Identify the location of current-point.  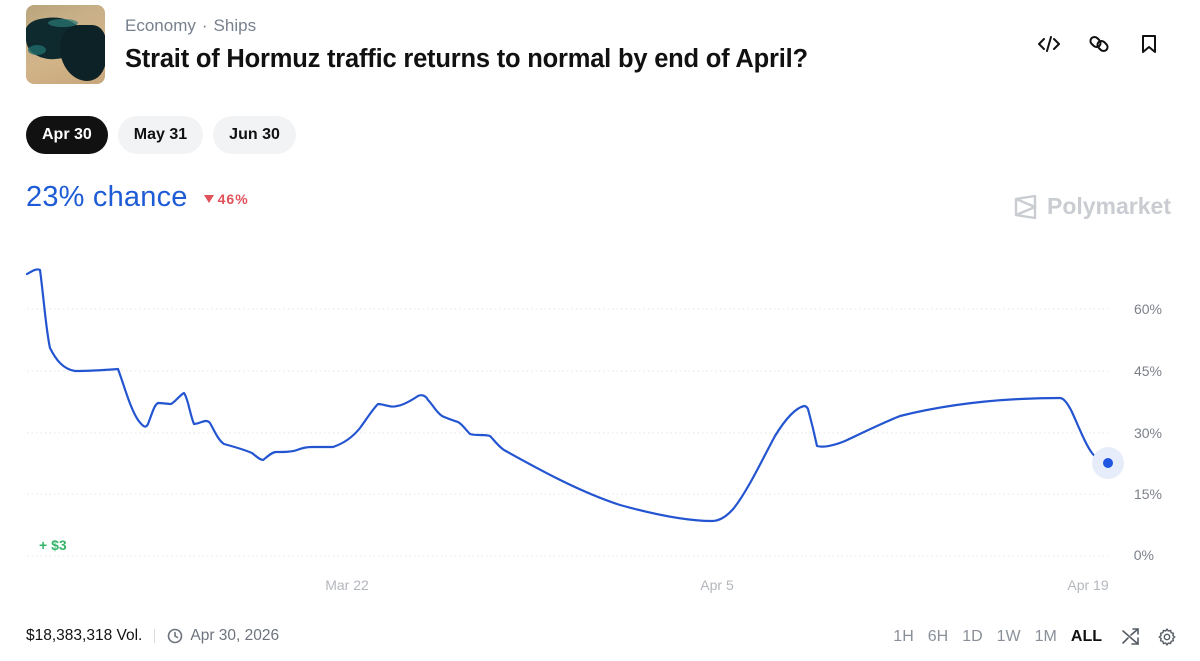
(1108, 463).